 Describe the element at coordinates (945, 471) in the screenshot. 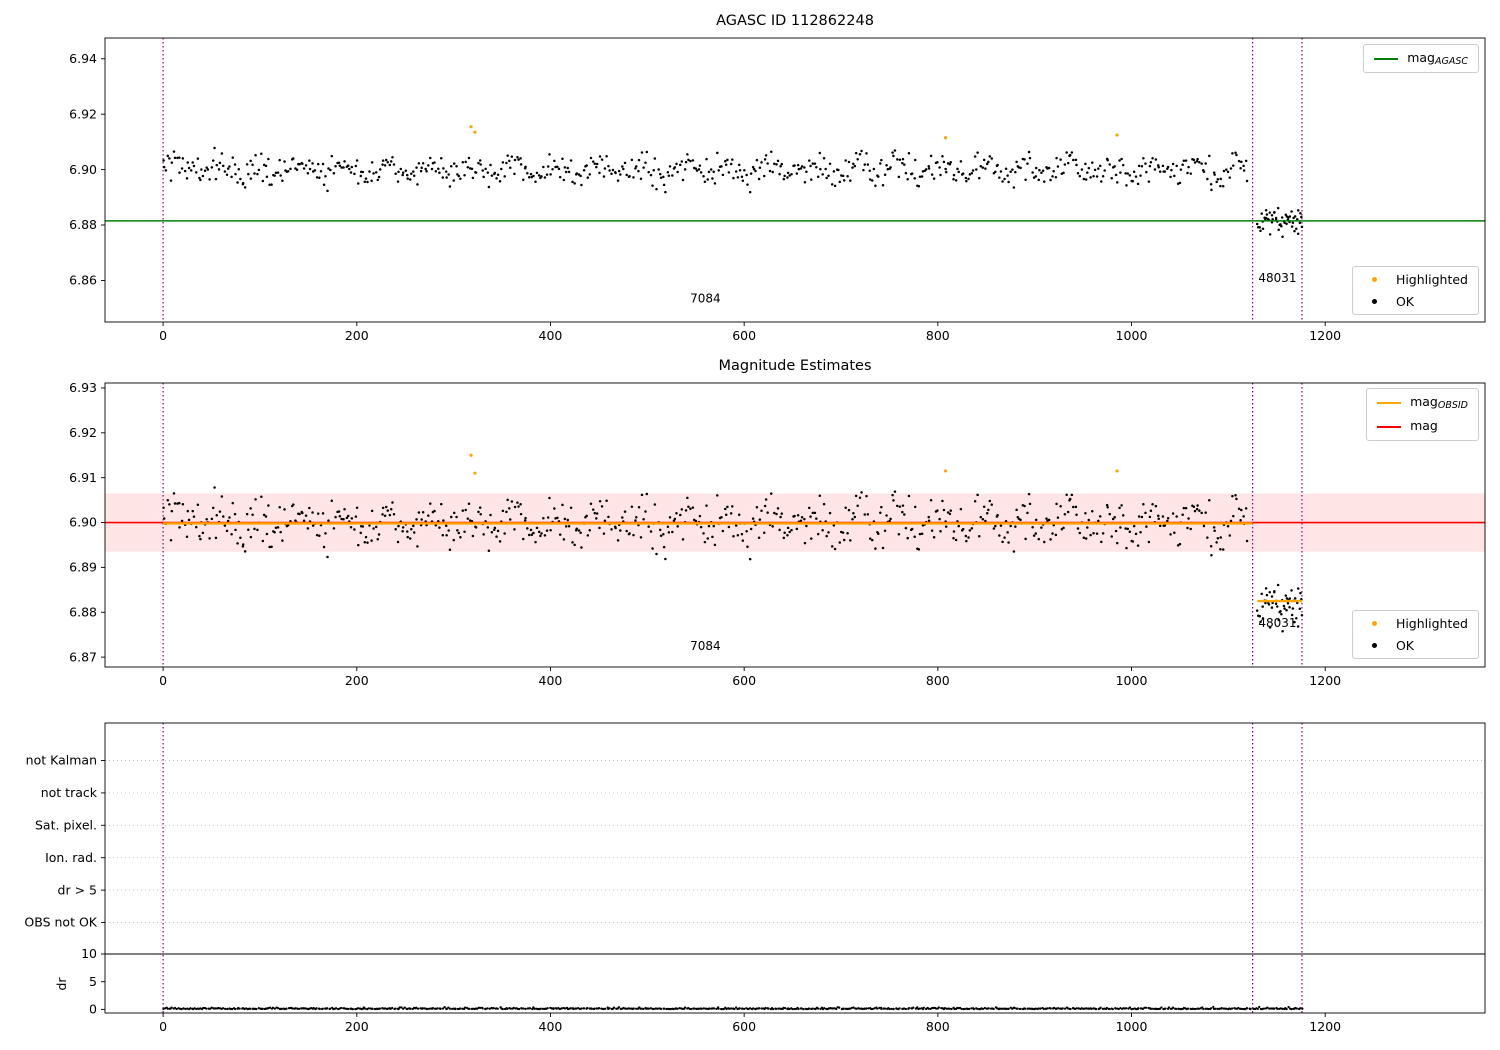

I see `highlighted-point` at that location.